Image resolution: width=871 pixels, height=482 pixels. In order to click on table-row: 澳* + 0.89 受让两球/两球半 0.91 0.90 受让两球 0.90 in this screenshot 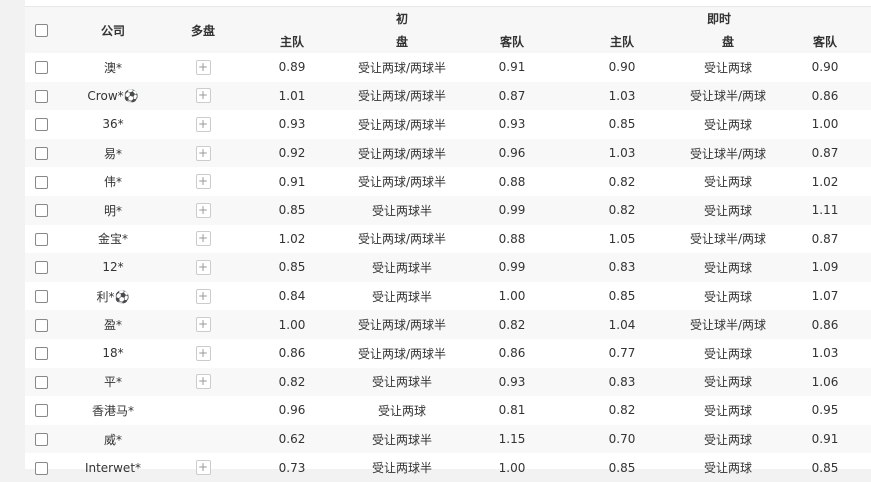, I will do `click(448, 67)`.